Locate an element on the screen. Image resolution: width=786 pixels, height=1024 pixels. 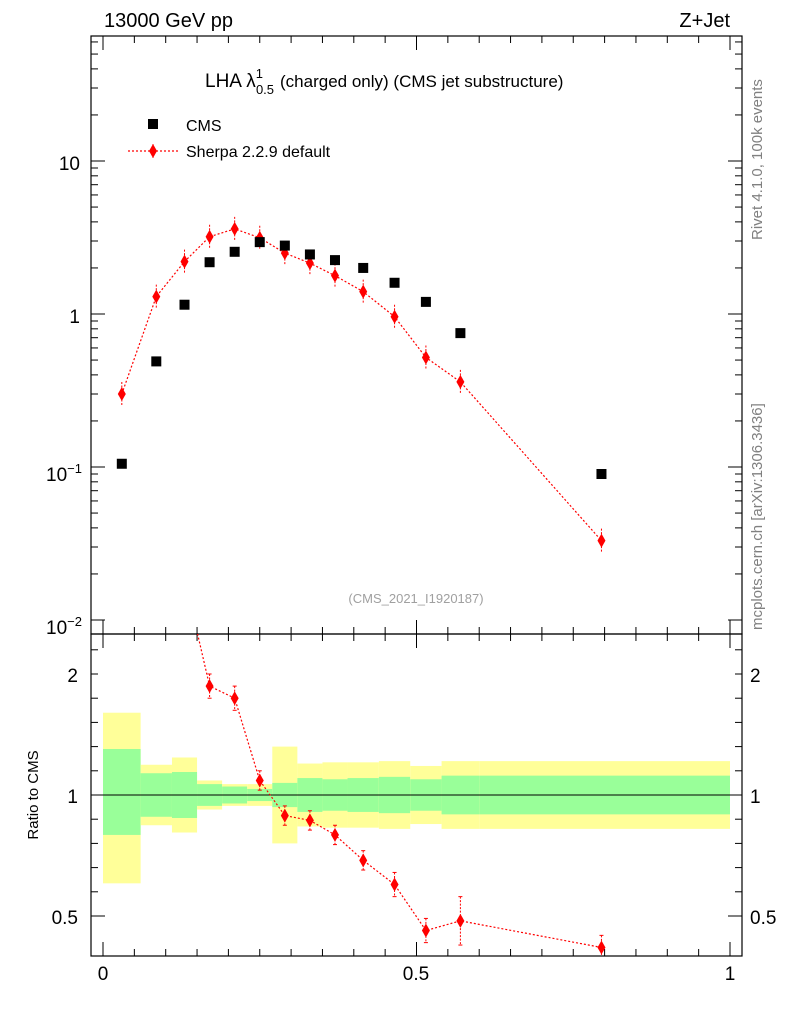
y-tick-0.01-base: 10 is located at coordinates (56, 628).